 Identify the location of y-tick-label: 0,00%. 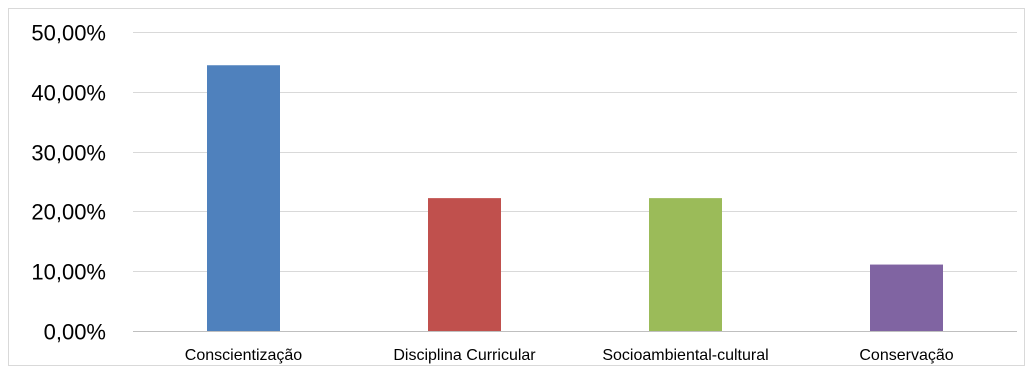
(75, 332).